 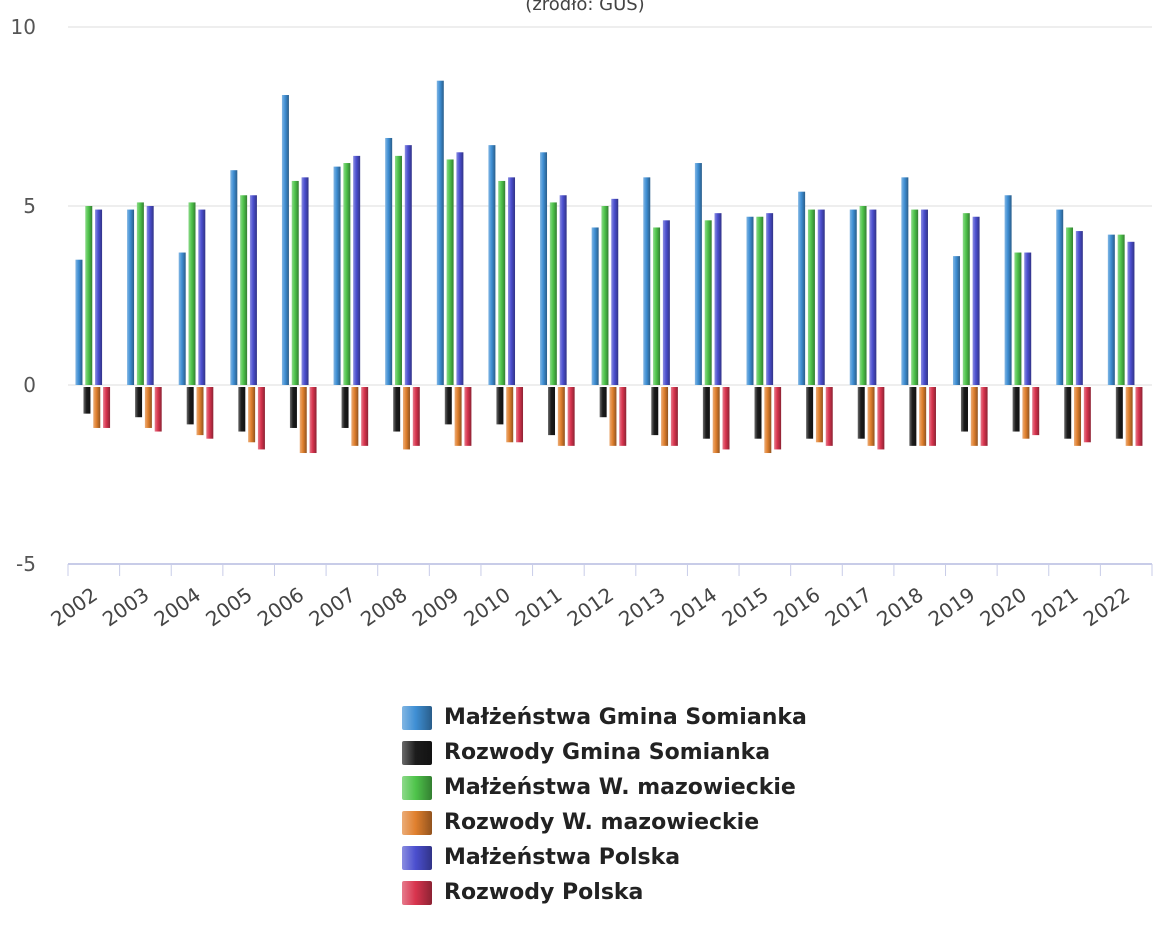 I want to click on chart-subtitle: (źródło: GUS), so click(x=585, y=7).